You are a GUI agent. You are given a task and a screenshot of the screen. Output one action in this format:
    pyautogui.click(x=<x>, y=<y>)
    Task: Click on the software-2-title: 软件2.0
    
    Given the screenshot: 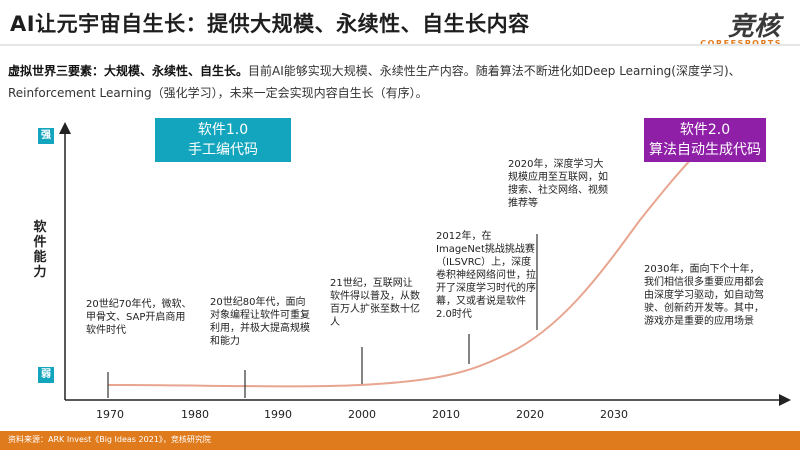 What is the action you would take?
    pyautogui.click(x=705, y=130)
    